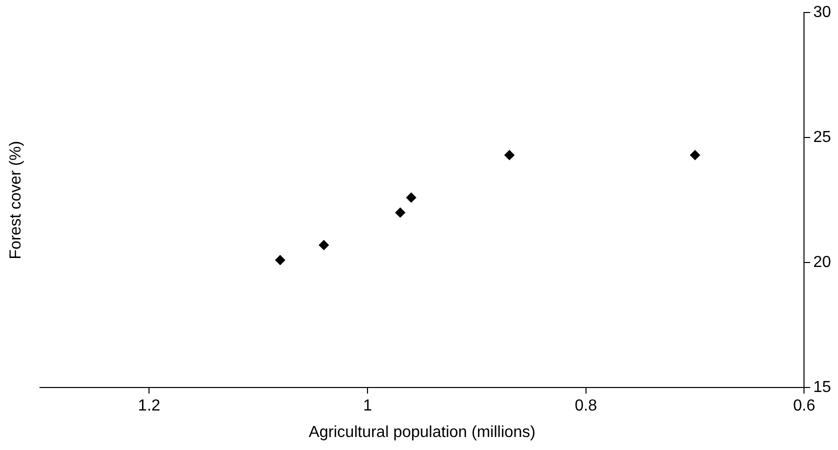 The image size is (838, 450). What do you see at coordinates (822, 13) in the screenshot?
I see `y-tick-label: 30` at bounding box center [822, 13].